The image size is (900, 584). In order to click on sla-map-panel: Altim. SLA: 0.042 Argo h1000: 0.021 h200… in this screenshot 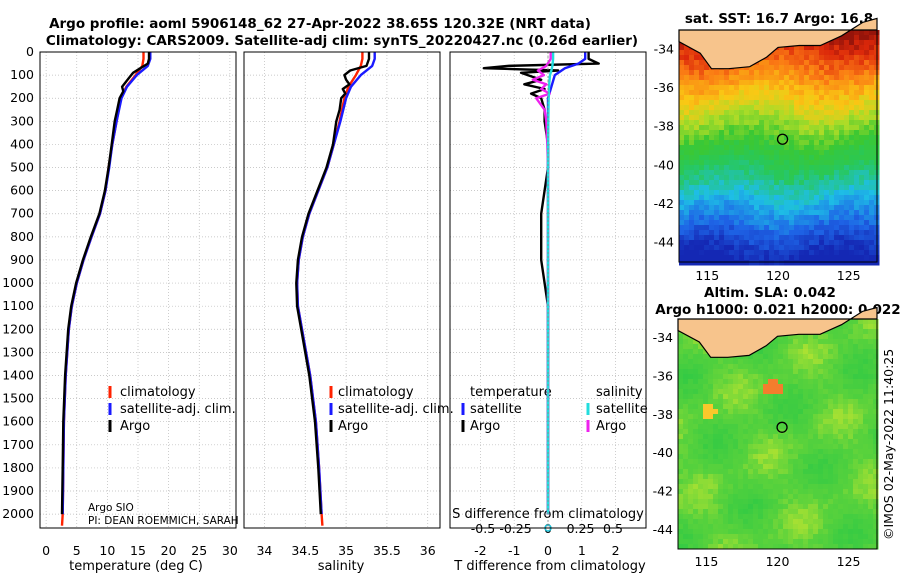, I will do `click(776, 427)`.